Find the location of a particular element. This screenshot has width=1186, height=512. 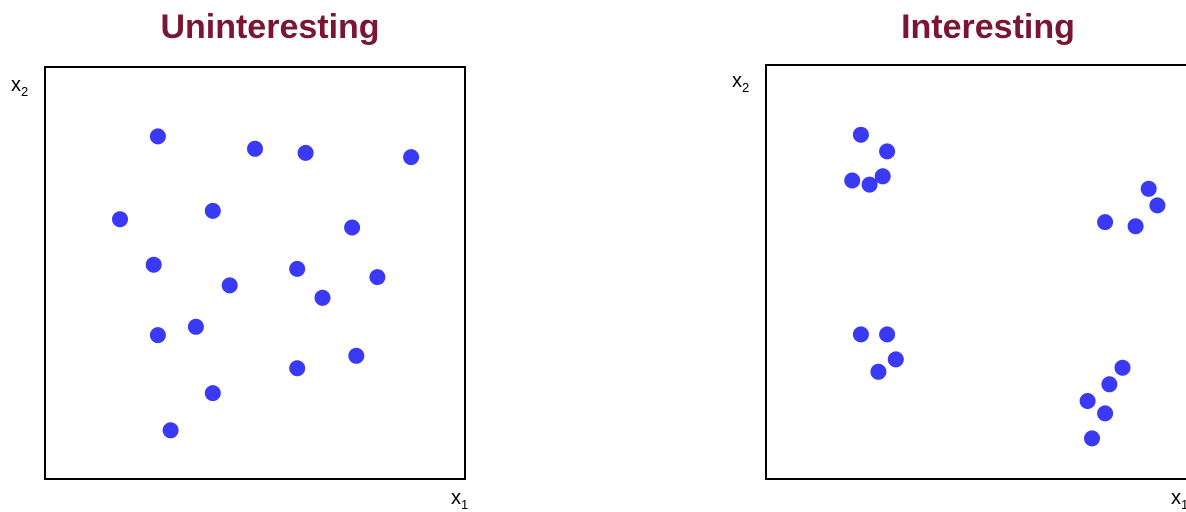

chart-title: Interesting is located at coordinates (988, 27).